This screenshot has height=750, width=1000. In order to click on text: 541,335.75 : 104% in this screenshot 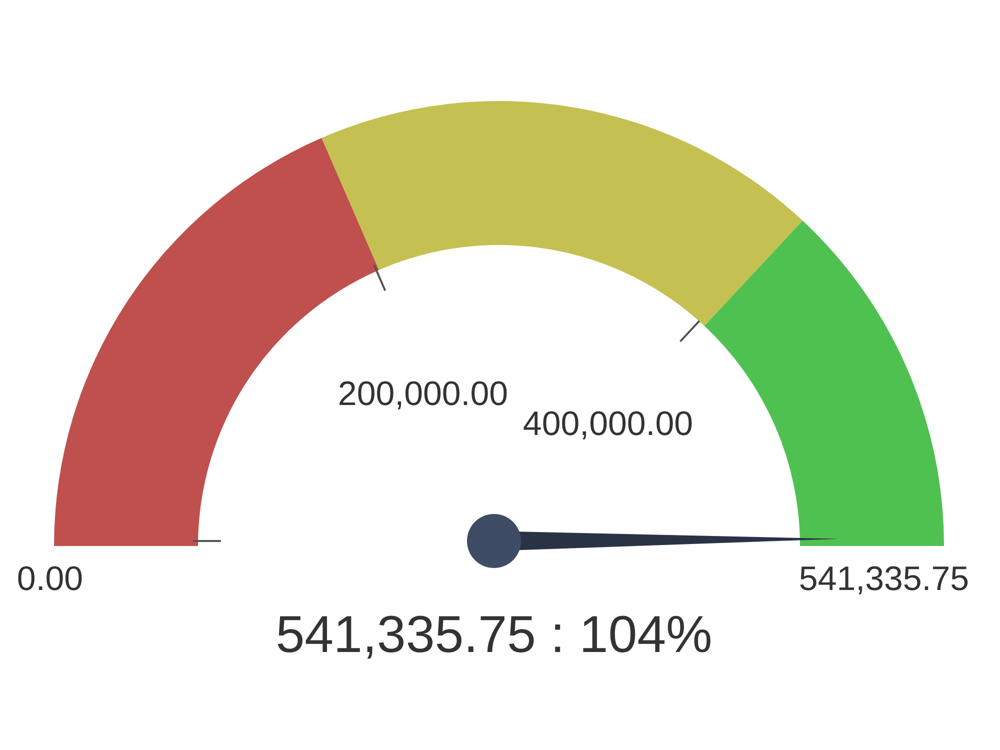, I will do `click(494, 635)`.